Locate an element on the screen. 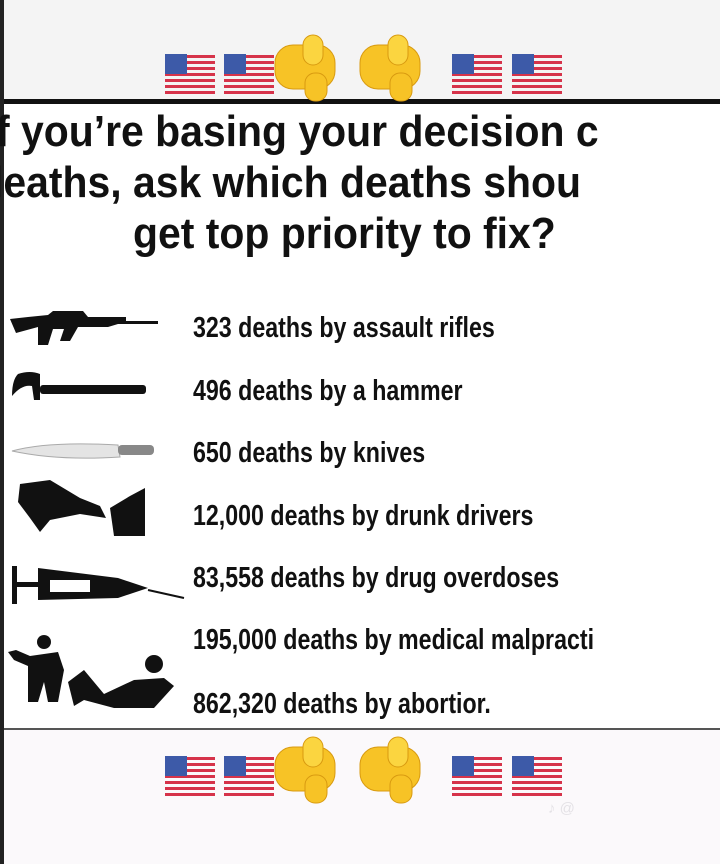 The image size is (720, 864). drunk-driving-icon is located at coordinates (81, 508).